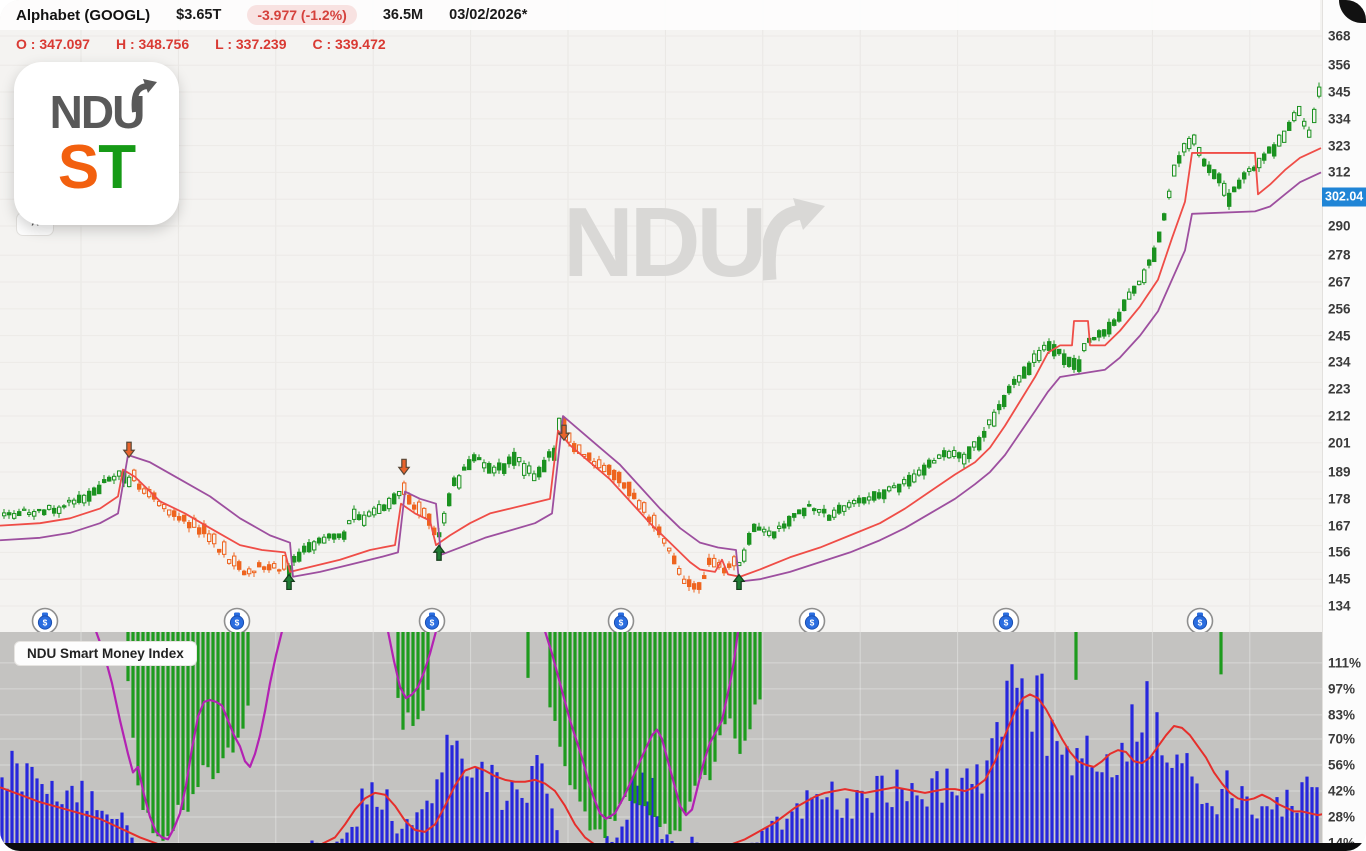 The width and height of the screenshot is (1366, 851). What do you see at coordinates (349, 44) in the screenshot?
I see `close-readout: C : 339.472` at bounding box center [349, 44].